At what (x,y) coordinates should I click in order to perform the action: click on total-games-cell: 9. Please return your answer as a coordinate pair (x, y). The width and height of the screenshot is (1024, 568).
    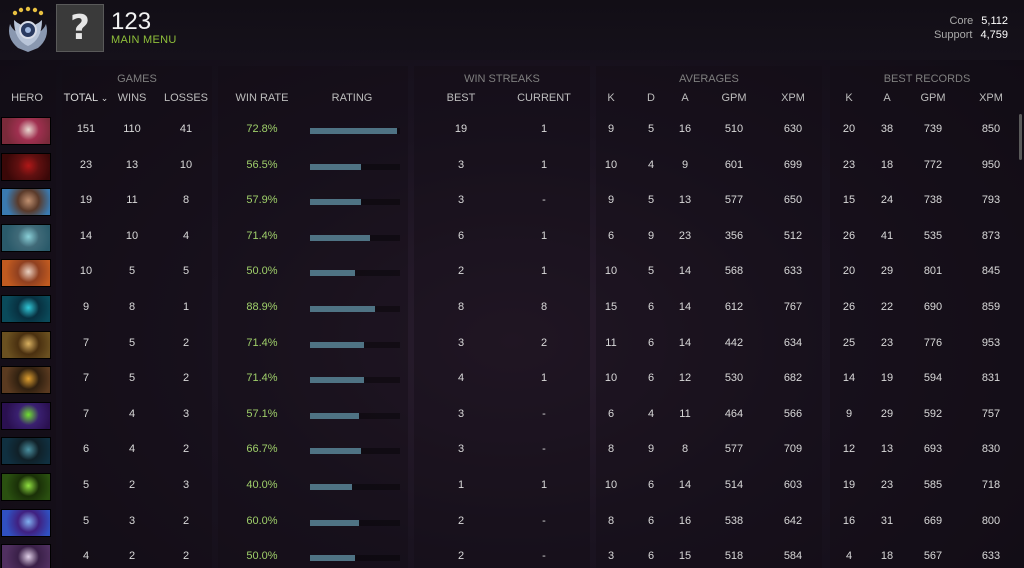
    Looking at the image, I should click on (86, 307).